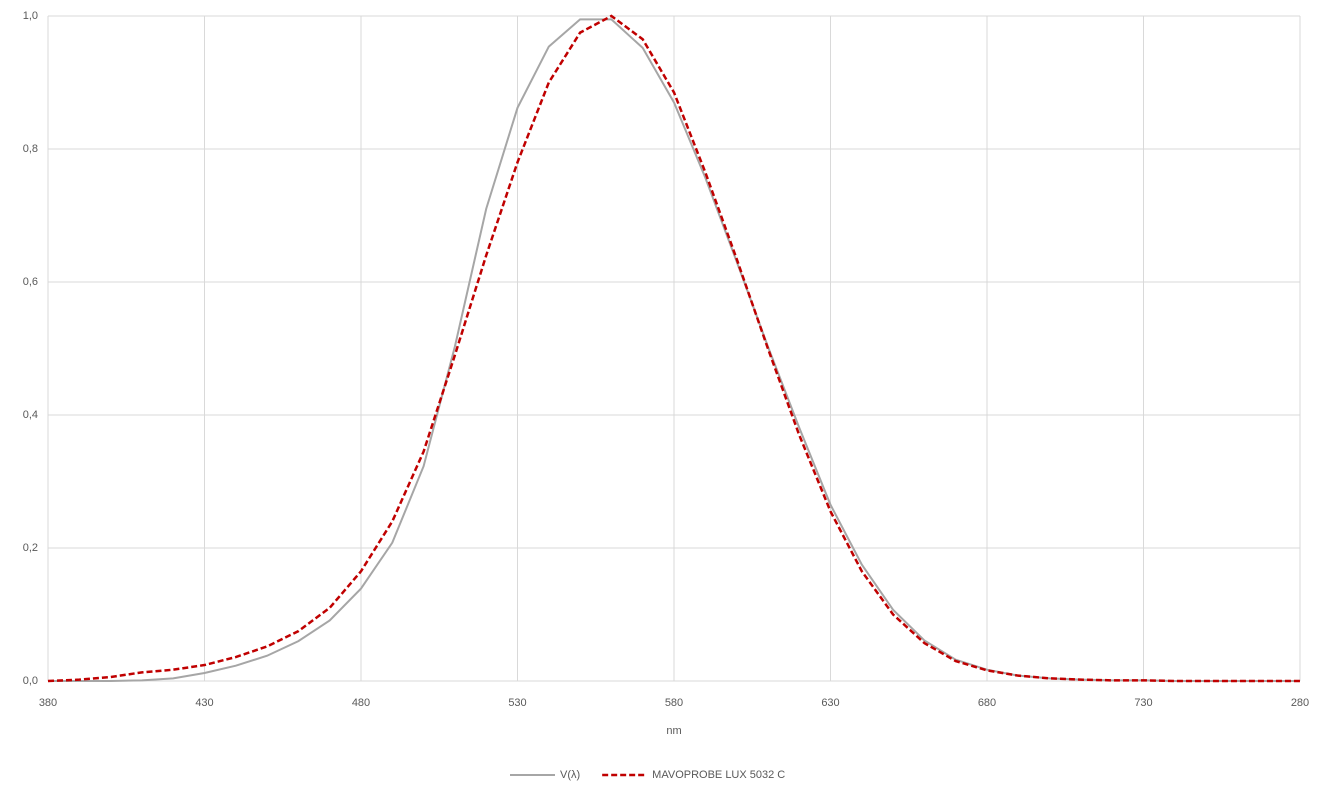 This screenshot has height=795, width=1318. Describe the element at coordinates (673, 731) in the screenshot. I see `x-axis-label: nm` at that location.